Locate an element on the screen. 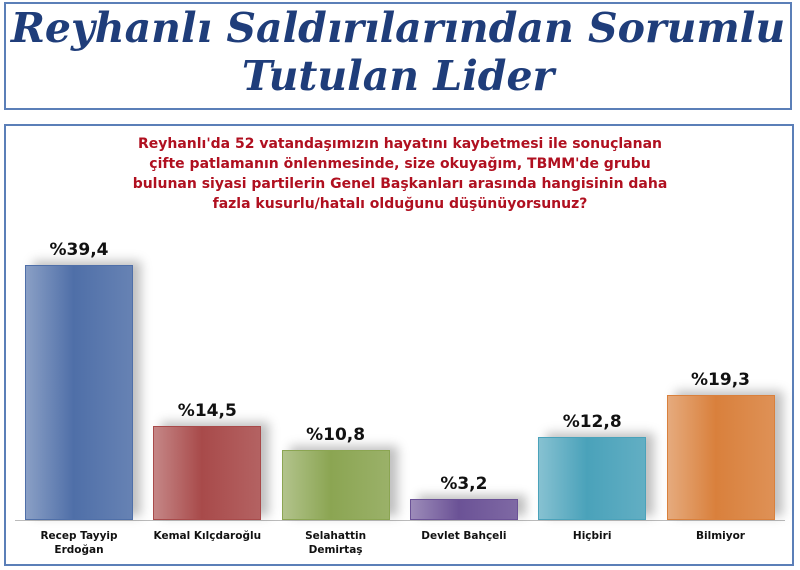 The width and height of the screenshot is (800, 570). x-tick-label: Bilmiyor is located at coordinates (720, 536).